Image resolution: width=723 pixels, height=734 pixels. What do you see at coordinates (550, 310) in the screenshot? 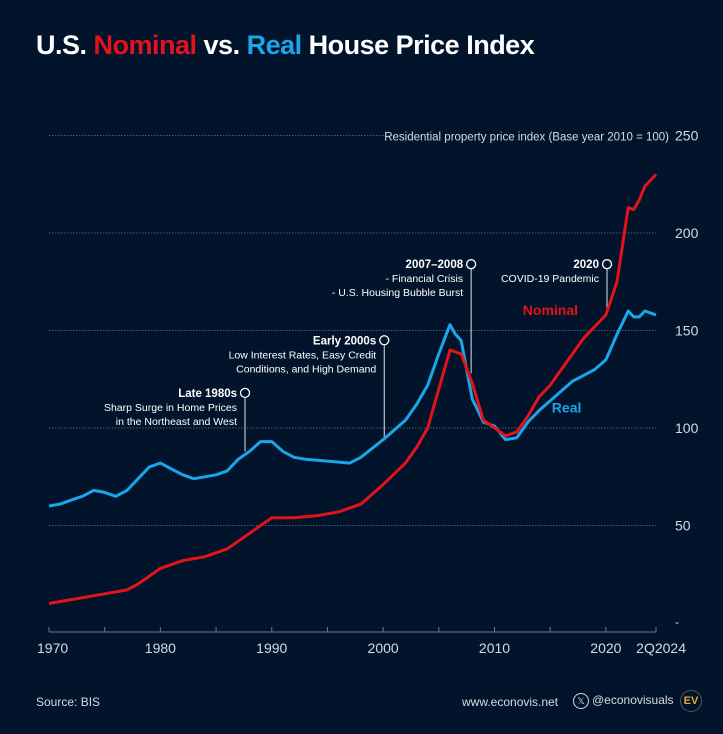
I see `series-label-nominal: Nominal` at bounding box center [550, 310].